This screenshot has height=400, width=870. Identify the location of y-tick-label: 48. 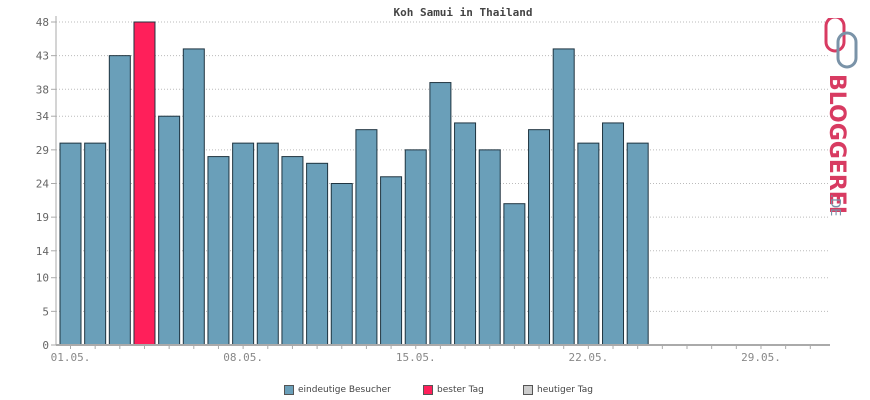
(42, 22).